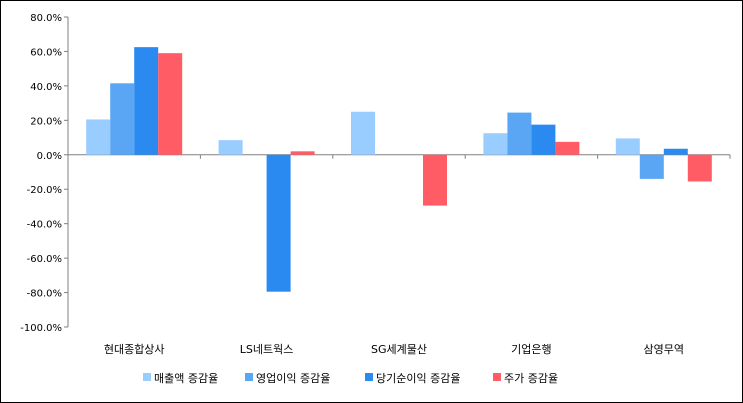  Describe the element at coordinates (46, 87) in the screenshot. I see `y-tick-label: 40.0%` at that location.